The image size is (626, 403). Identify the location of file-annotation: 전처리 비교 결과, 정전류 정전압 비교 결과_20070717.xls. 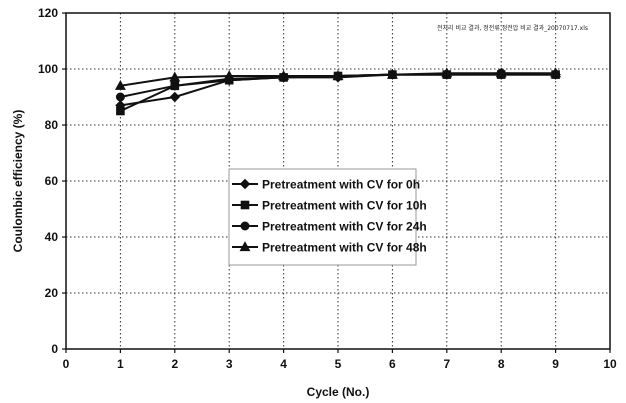
(512, 28).